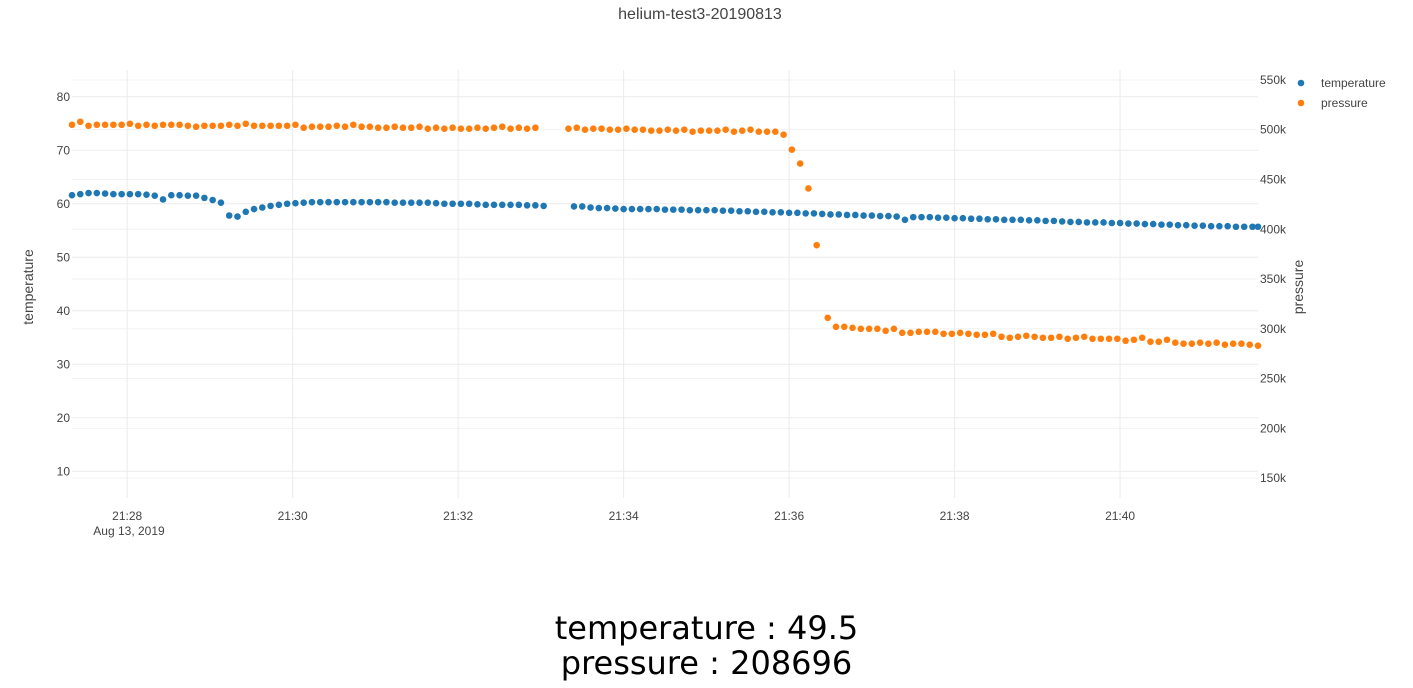 Image resolution: width=1413 pixels, height=688 pixels. Describe the element at coordinates (1273, 478) in the screenshot. I see `y-right-tick-label: 150k` at that location.